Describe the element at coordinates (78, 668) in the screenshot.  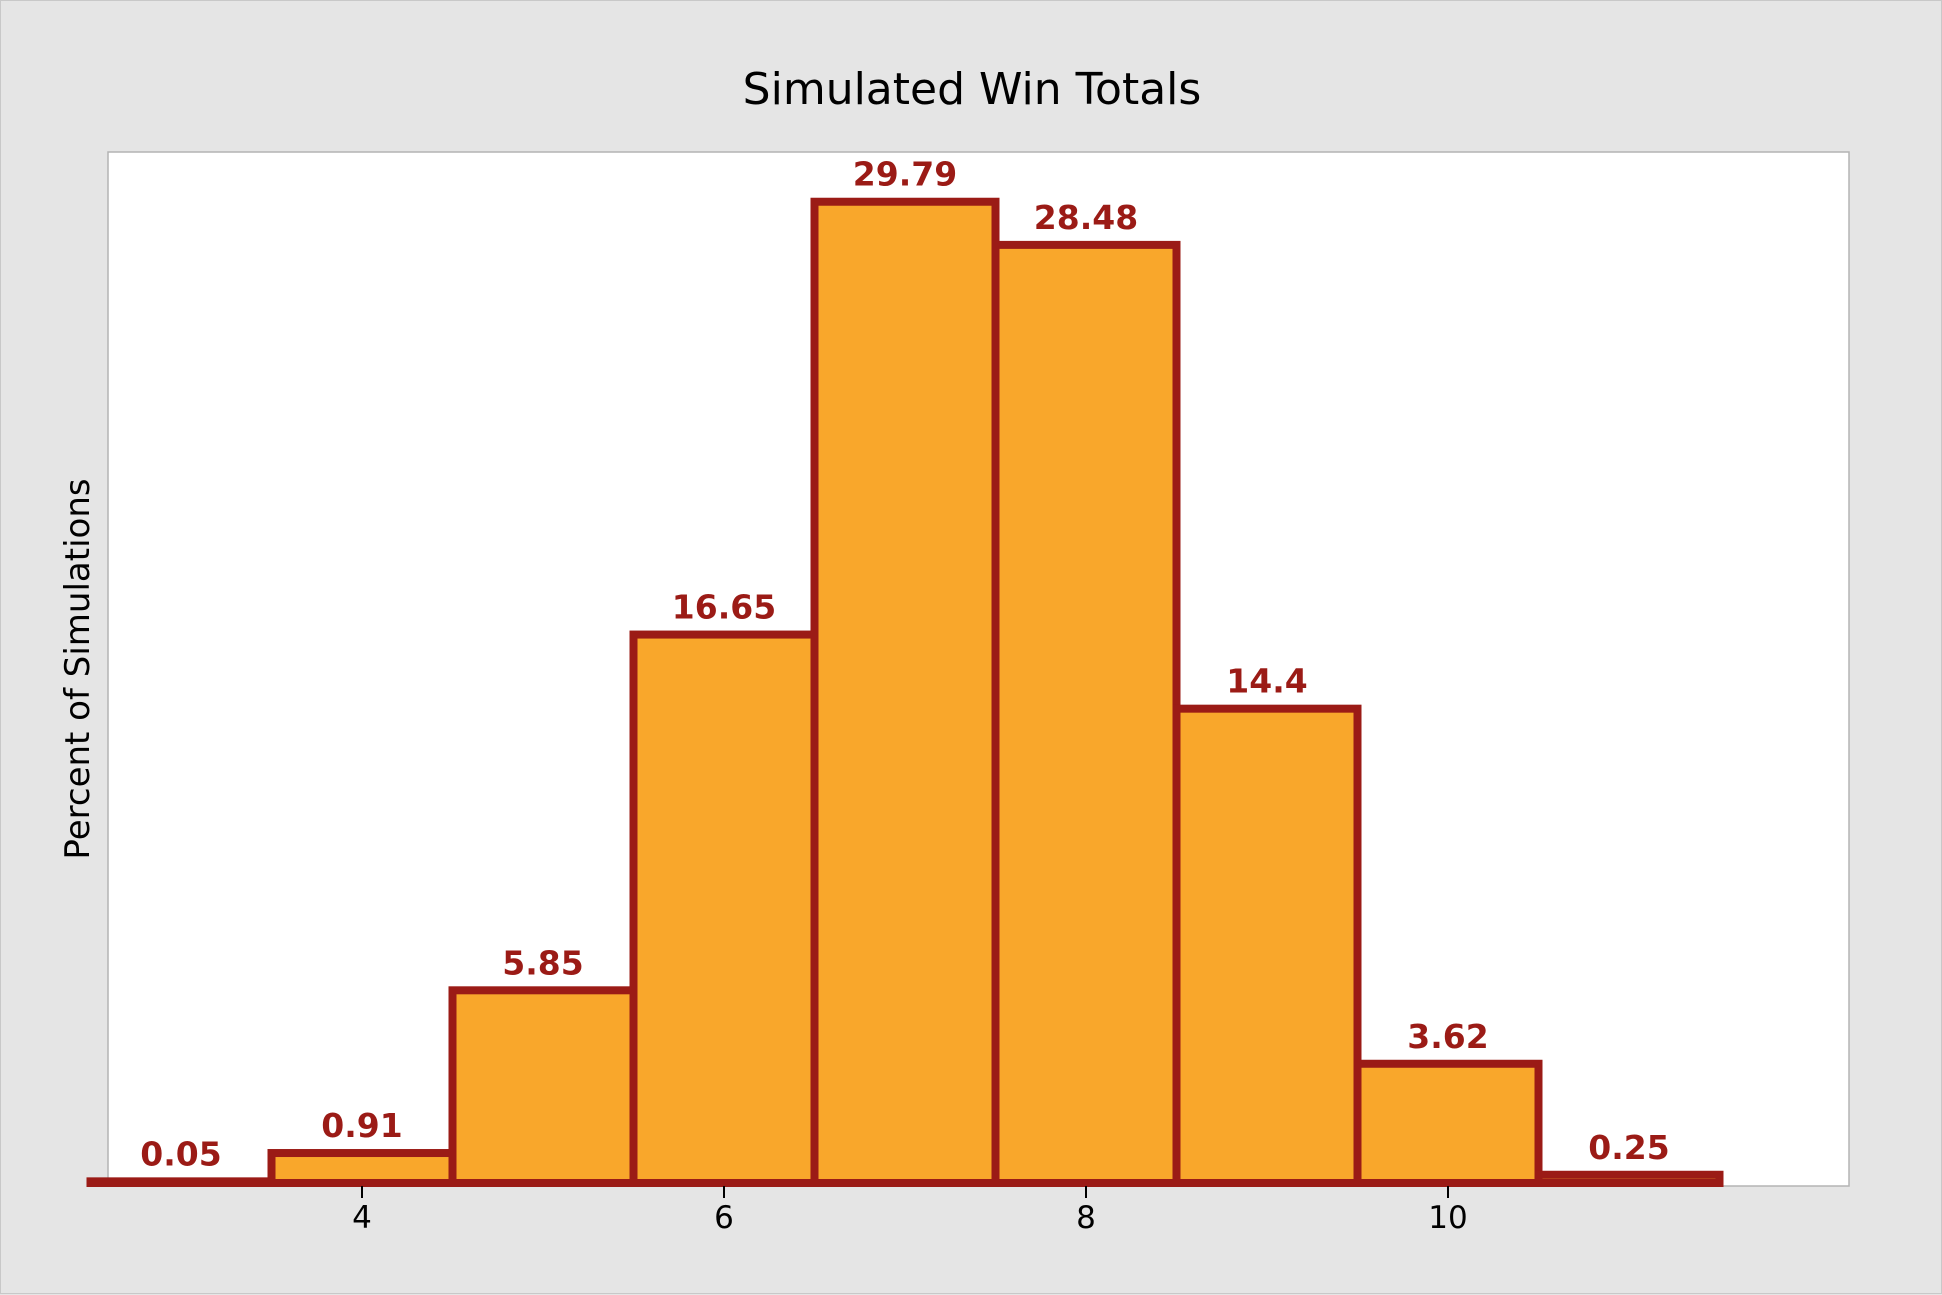
I see `y-axis-label: Percent of Simulations` at that location.